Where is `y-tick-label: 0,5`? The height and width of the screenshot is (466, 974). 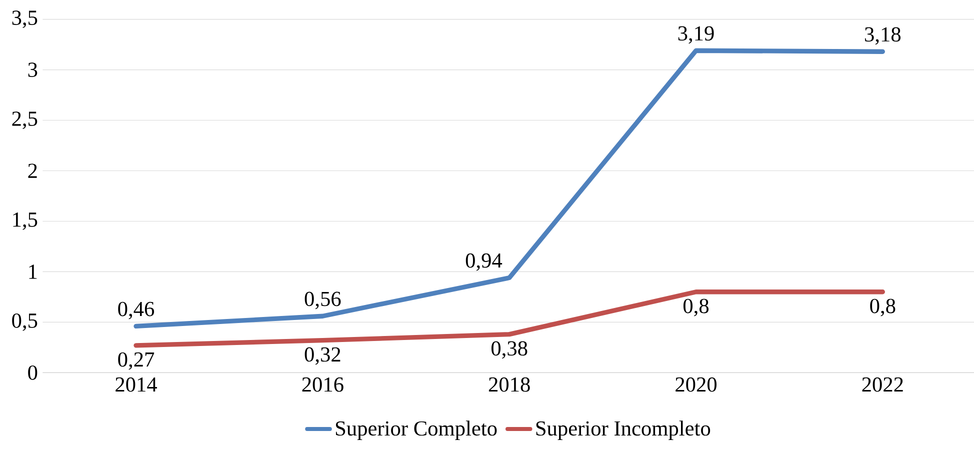
y-tick-label: 0,5 is located at coordinates (25, 322).